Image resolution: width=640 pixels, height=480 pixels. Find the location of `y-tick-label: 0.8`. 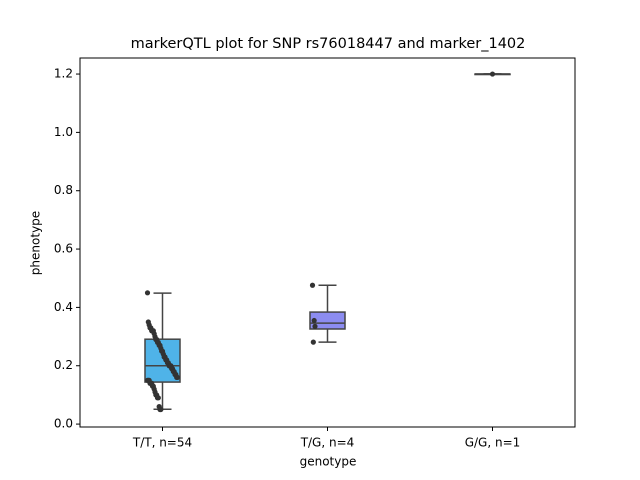

y-tick-label: 0.8 is located at coordinates (63, 190).